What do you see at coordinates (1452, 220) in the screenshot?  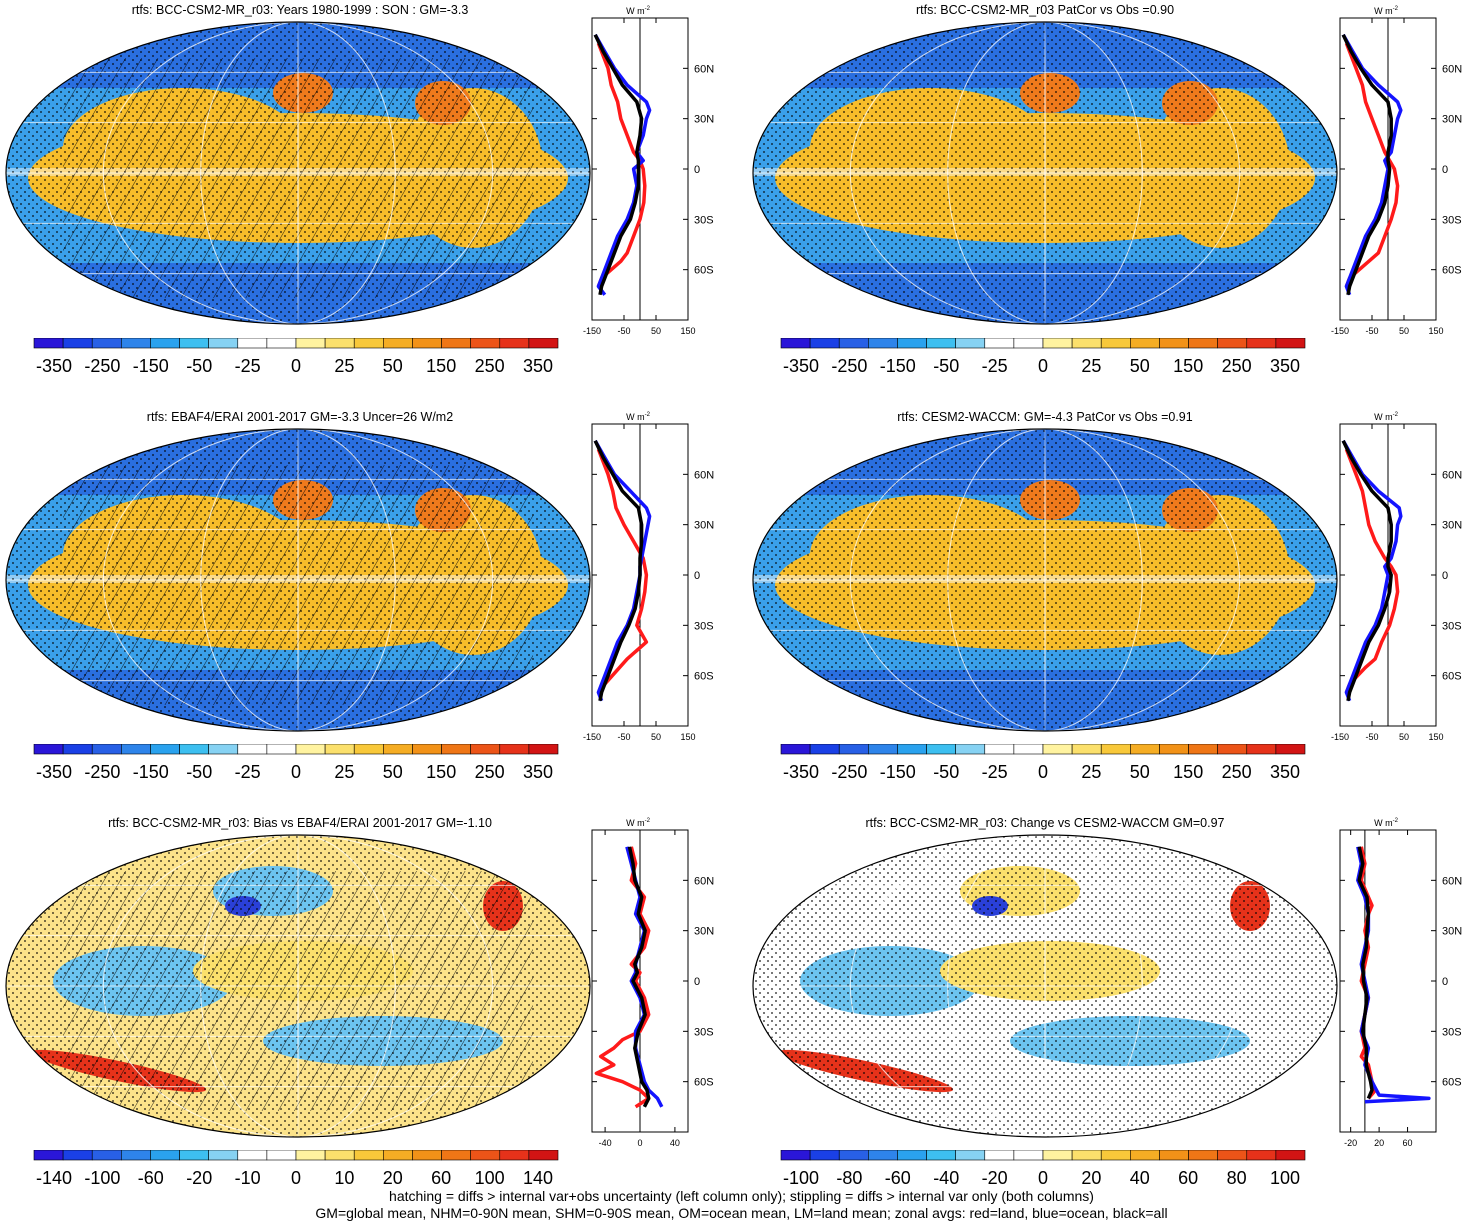 I see `y-tick-label: 30S` at bounding box center [1452, 220].